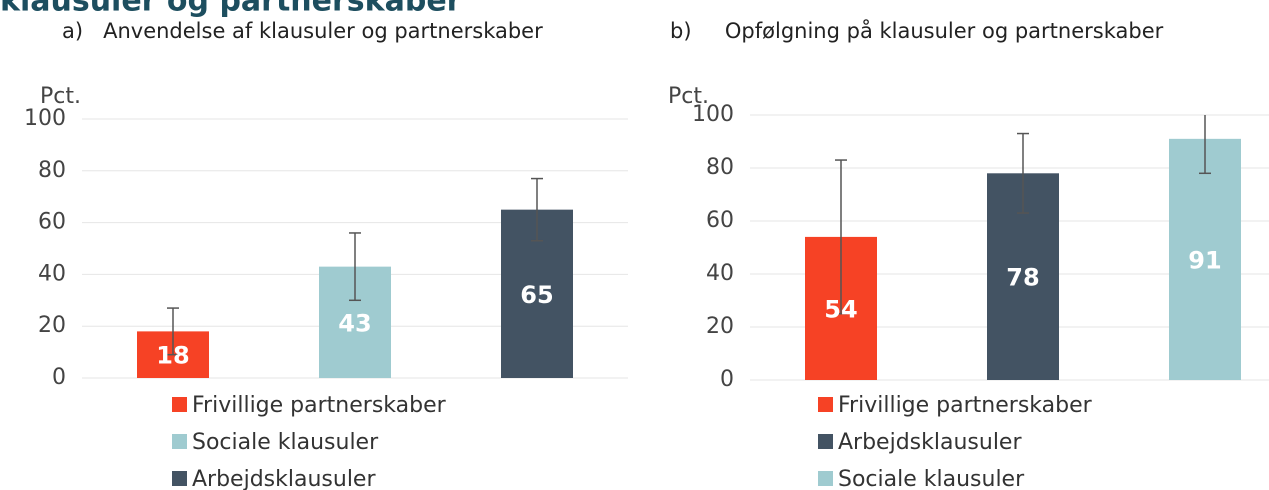 This screenshot has width=1269, height=490. I want to click on data-label: 91, so click(1204, 260).